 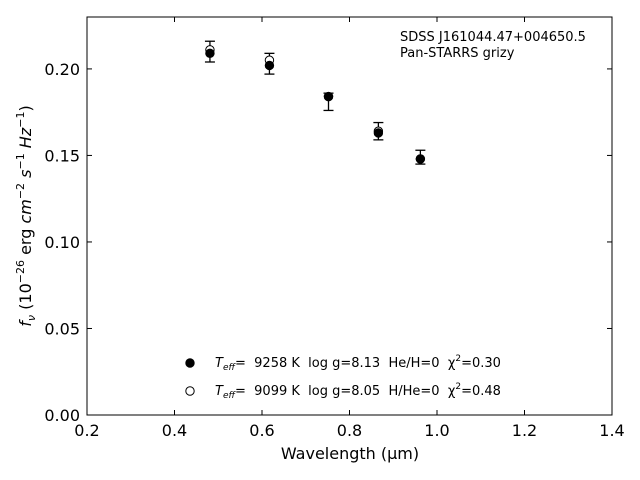 I want to click on legend-marker-filled, so click(x=190, y=363).